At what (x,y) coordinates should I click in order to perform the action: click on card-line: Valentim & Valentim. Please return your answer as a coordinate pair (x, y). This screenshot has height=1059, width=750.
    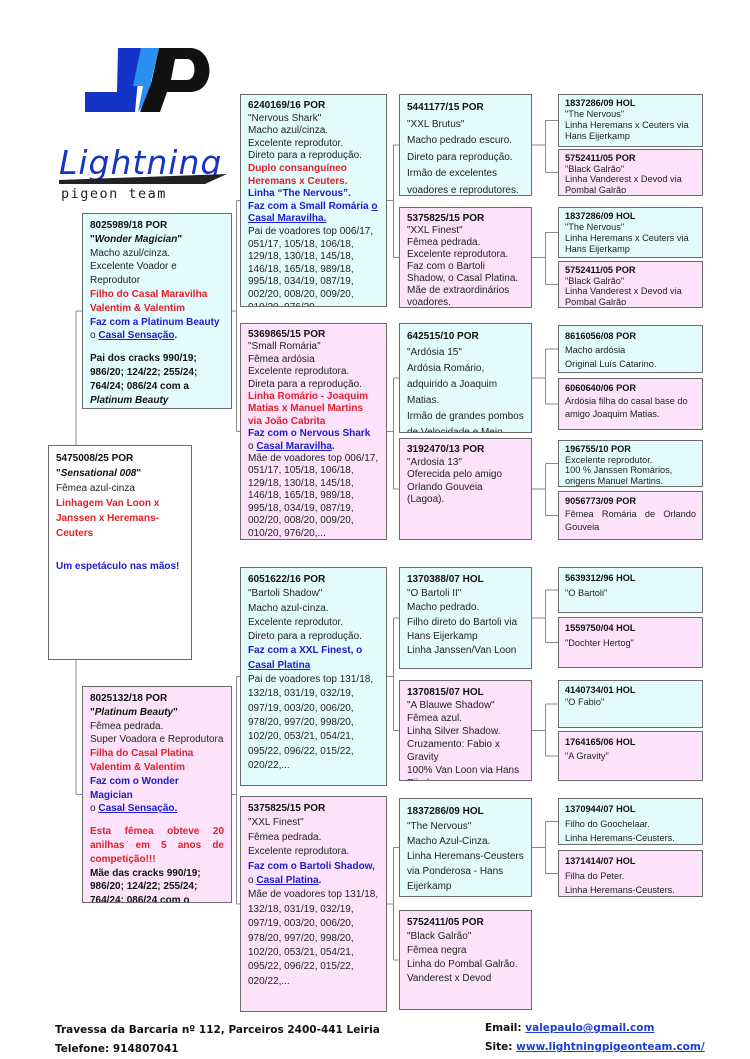
    Looking at the image, I should click on (157, 309).